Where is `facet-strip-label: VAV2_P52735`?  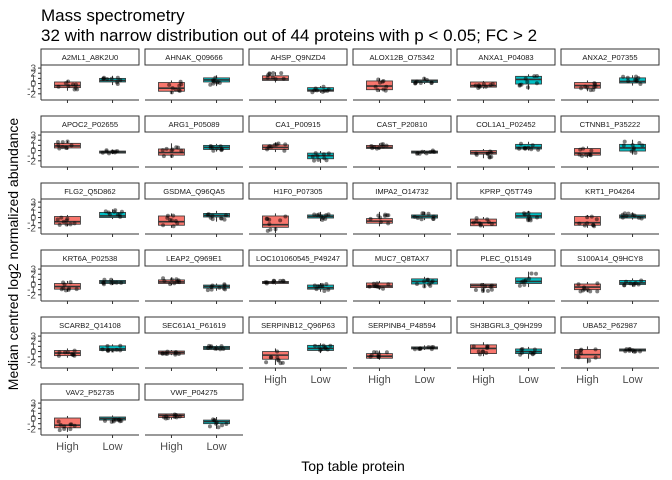 facet-strip-label: VAV2_P52735 is located at coordinates (90, 392).